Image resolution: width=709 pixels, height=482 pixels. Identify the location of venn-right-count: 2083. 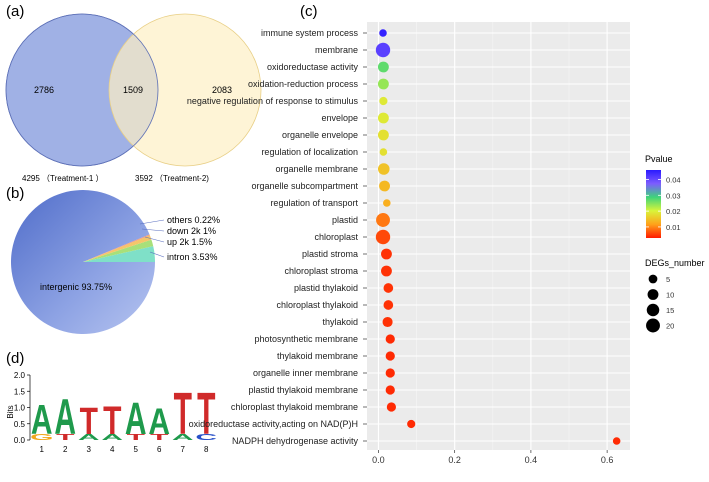
(222, 90).